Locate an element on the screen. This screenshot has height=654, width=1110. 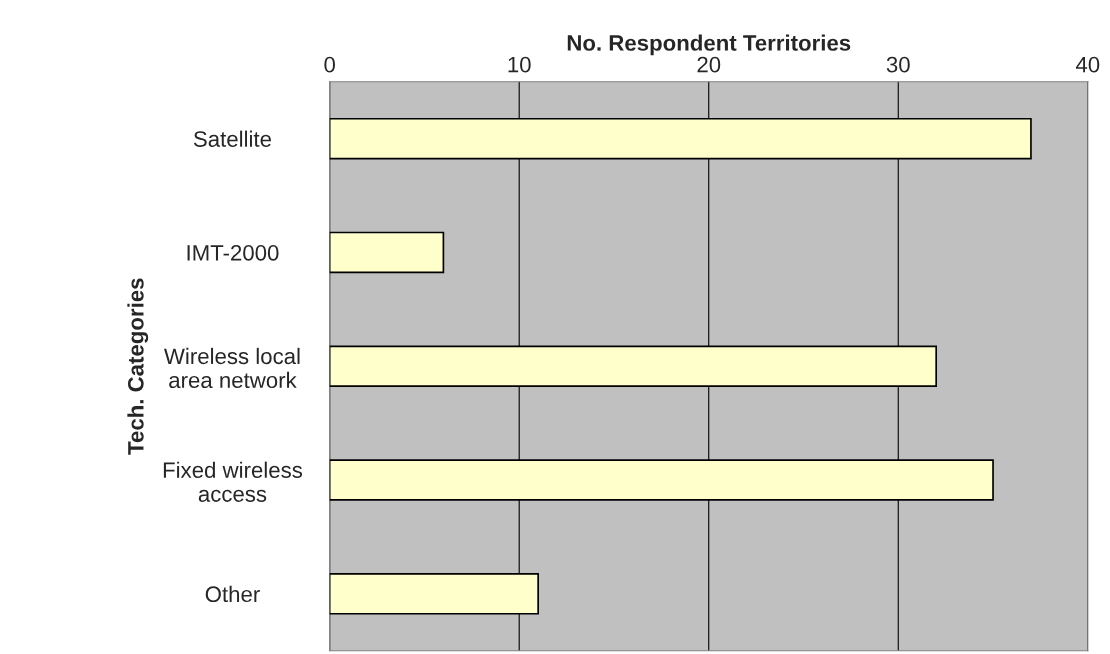
y-tick-label: Wireless local area network is located at coordinates (232, 368).